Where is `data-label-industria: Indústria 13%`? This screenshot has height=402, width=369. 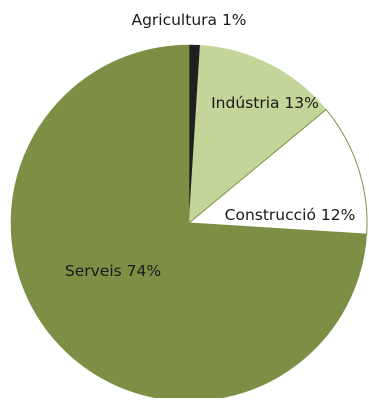 data-label-industria: Indústria 13% is located at coordinates (265, 103).